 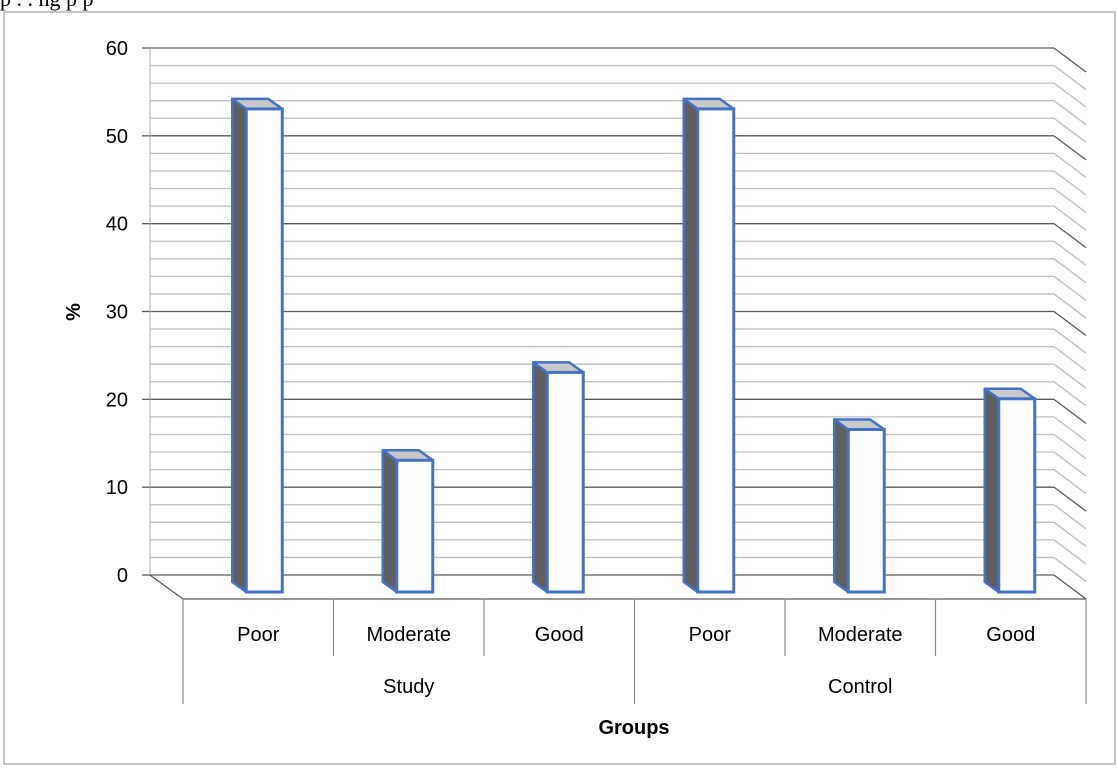 What do you see at coordinates (860, 687) in the screenshot?
I see `x-group-label: Control` at bounding box center [860, 687].